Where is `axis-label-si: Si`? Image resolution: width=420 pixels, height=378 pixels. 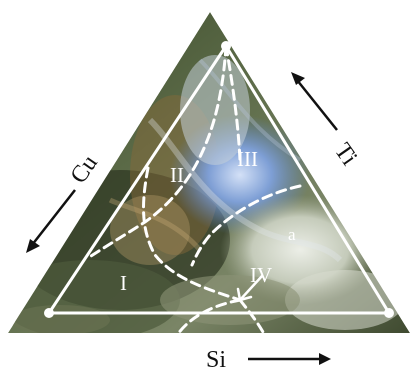
axis-label-si: Si is located at coordinates (216, 360).